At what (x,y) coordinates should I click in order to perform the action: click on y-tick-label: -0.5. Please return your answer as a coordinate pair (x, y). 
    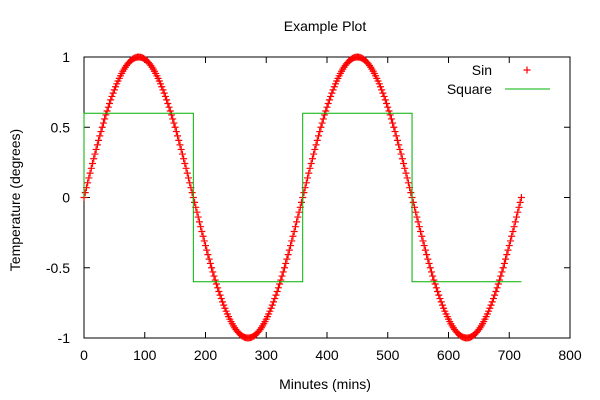
    Looking at the image, I should click on (58, 268).